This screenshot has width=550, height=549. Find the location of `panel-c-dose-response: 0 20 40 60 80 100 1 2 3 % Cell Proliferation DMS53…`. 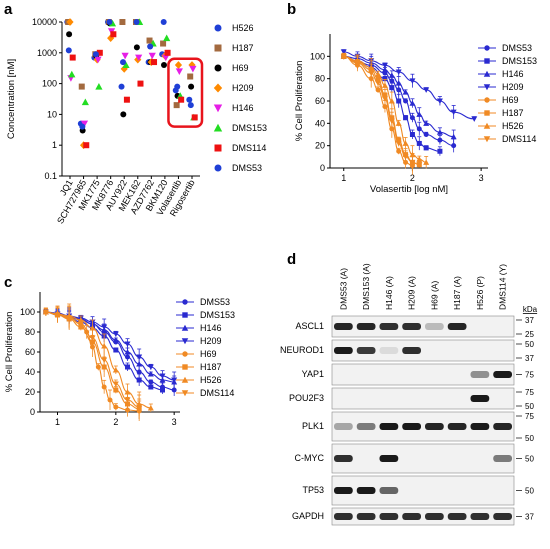

panel-c-dose-response: 0 20 40 60 80 100 1 2 3 % Cell Proliferation DMS53… is located at coordinates (119, 359).